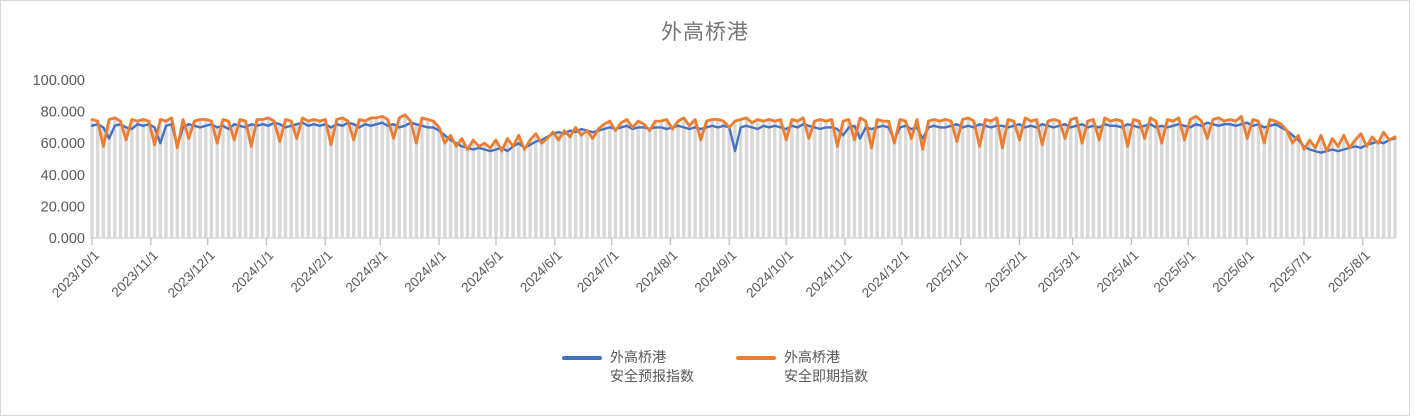  I want to click on legend-item-forecast: 外高桥港安全预报指数, so click(628, 367).